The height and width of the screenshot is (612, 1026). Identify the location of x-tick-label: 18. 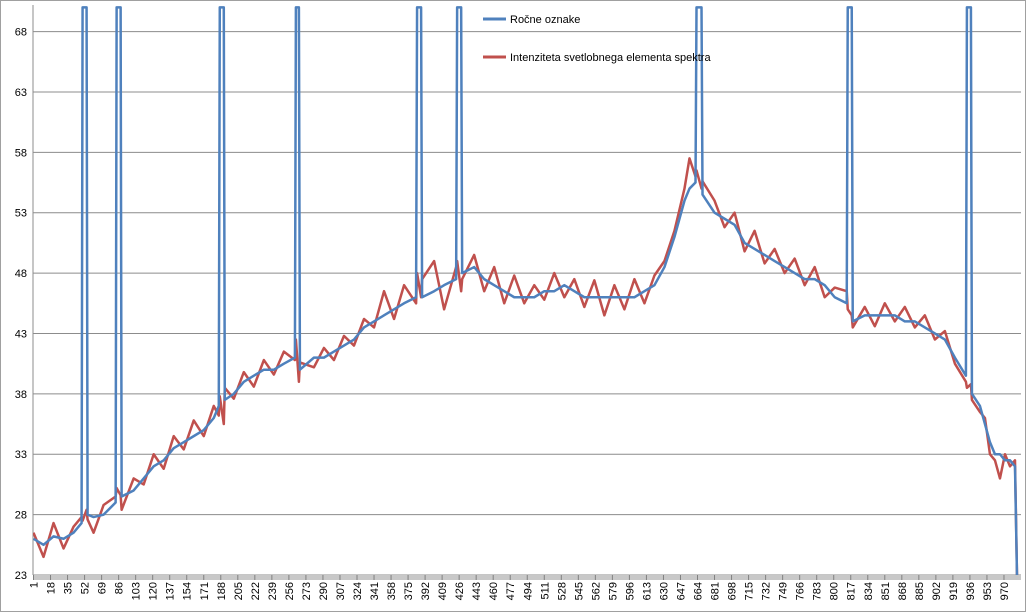
(52, 588).